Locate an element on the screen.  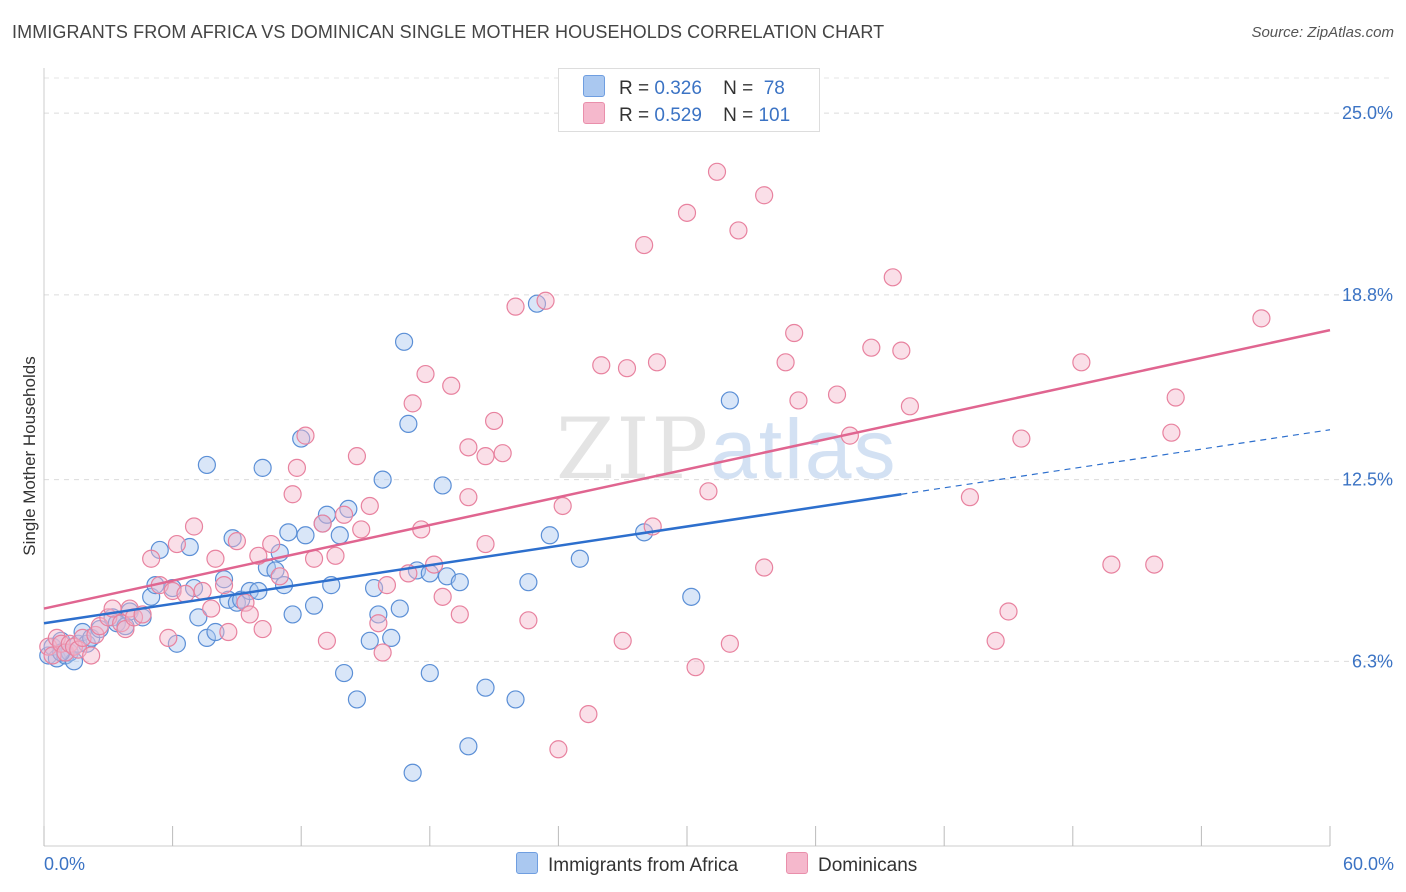
series-legend: Immigrants from Africa Dominicans is located at coordinates (703, 865).